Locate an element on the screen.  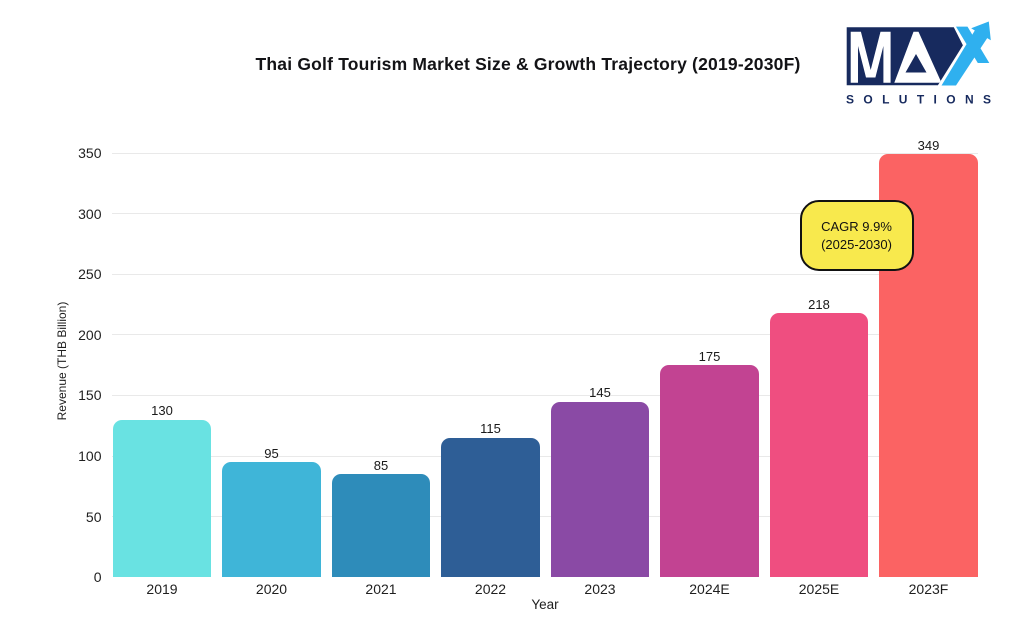
bar-2020 is located at coordinates (271, 520).